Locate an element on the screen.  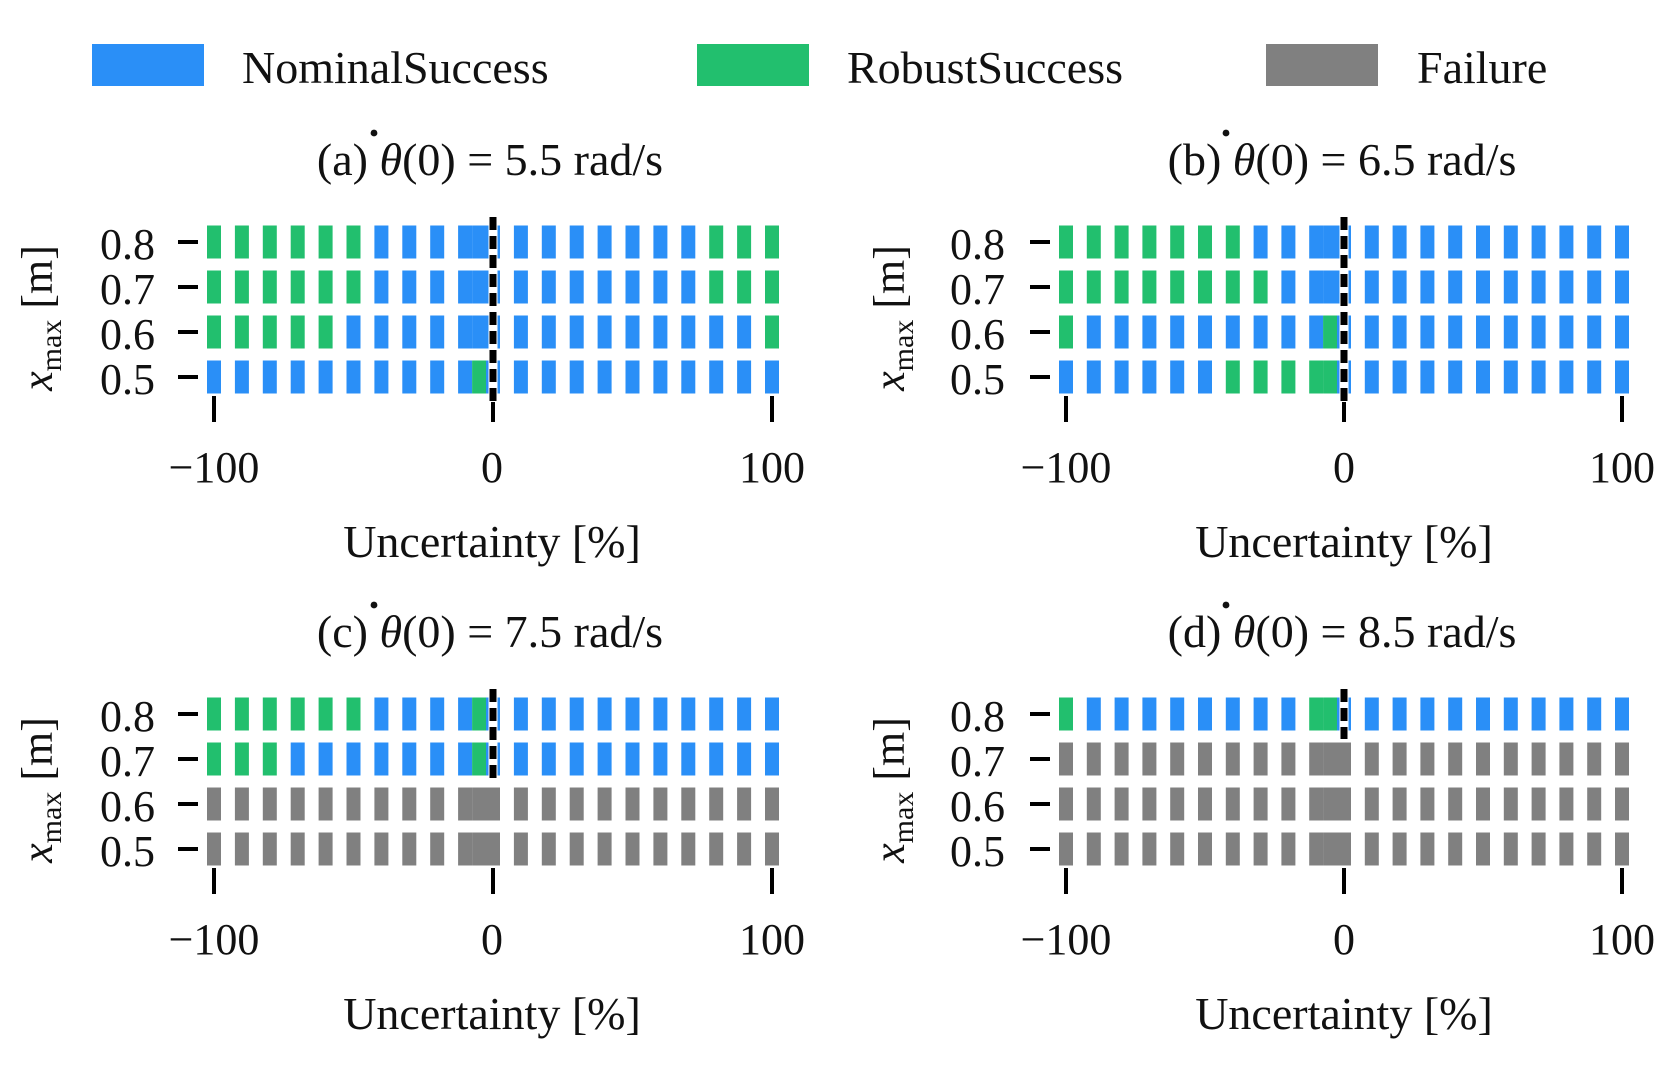
panel-c-ytick-labels: 0.5 0.6 0.7 0.8 is located at coordinates (127, 784).